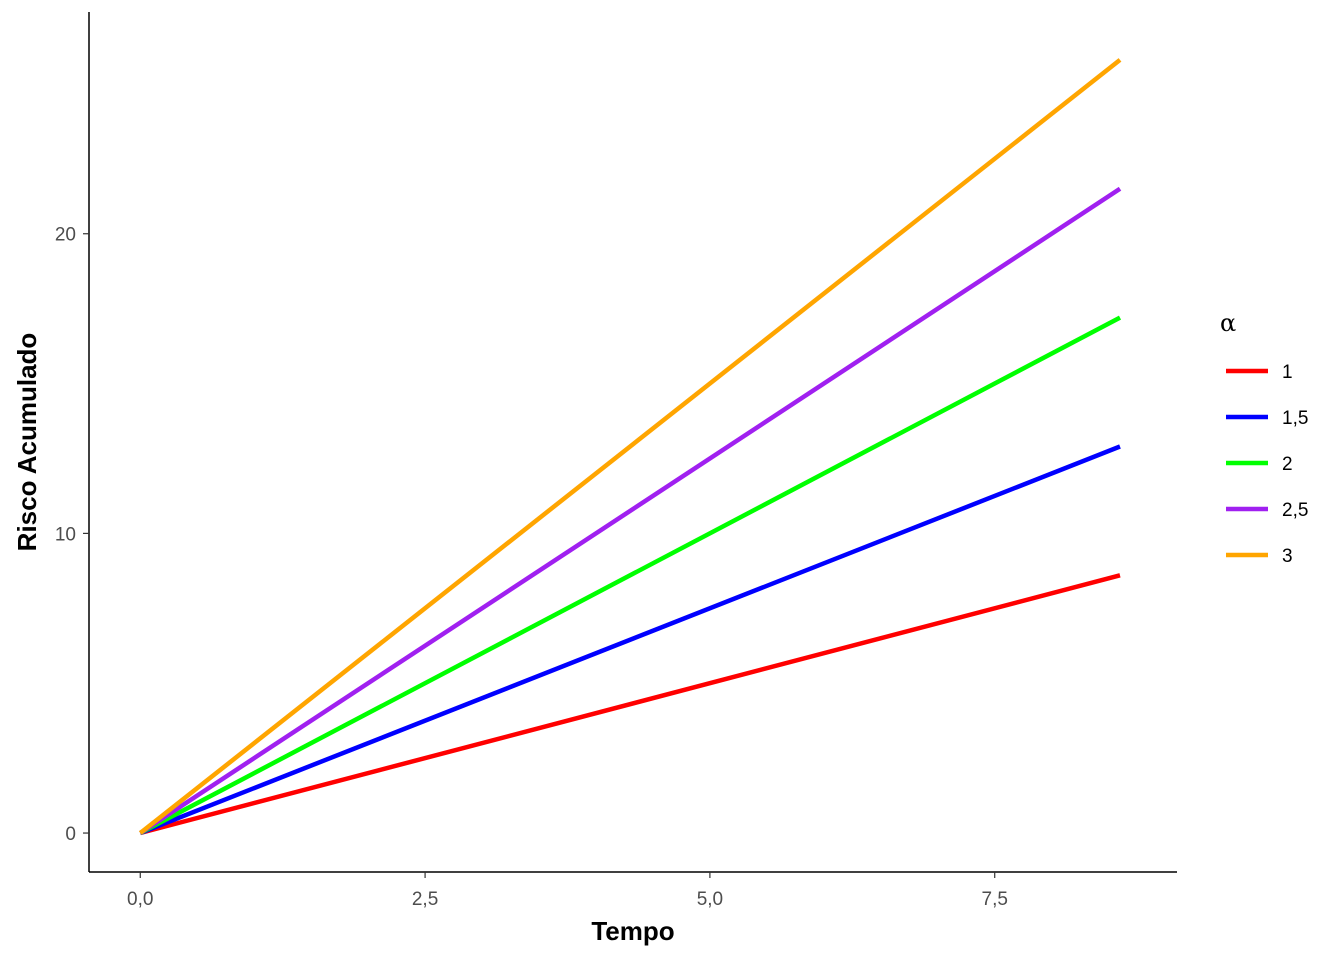 This screenshot has height=960, width=1344. What do you see at coordinates (1295, 418) in the screenshot?
I see `legend-label-1-5: 1,5` at bounding box center [1295, 418].